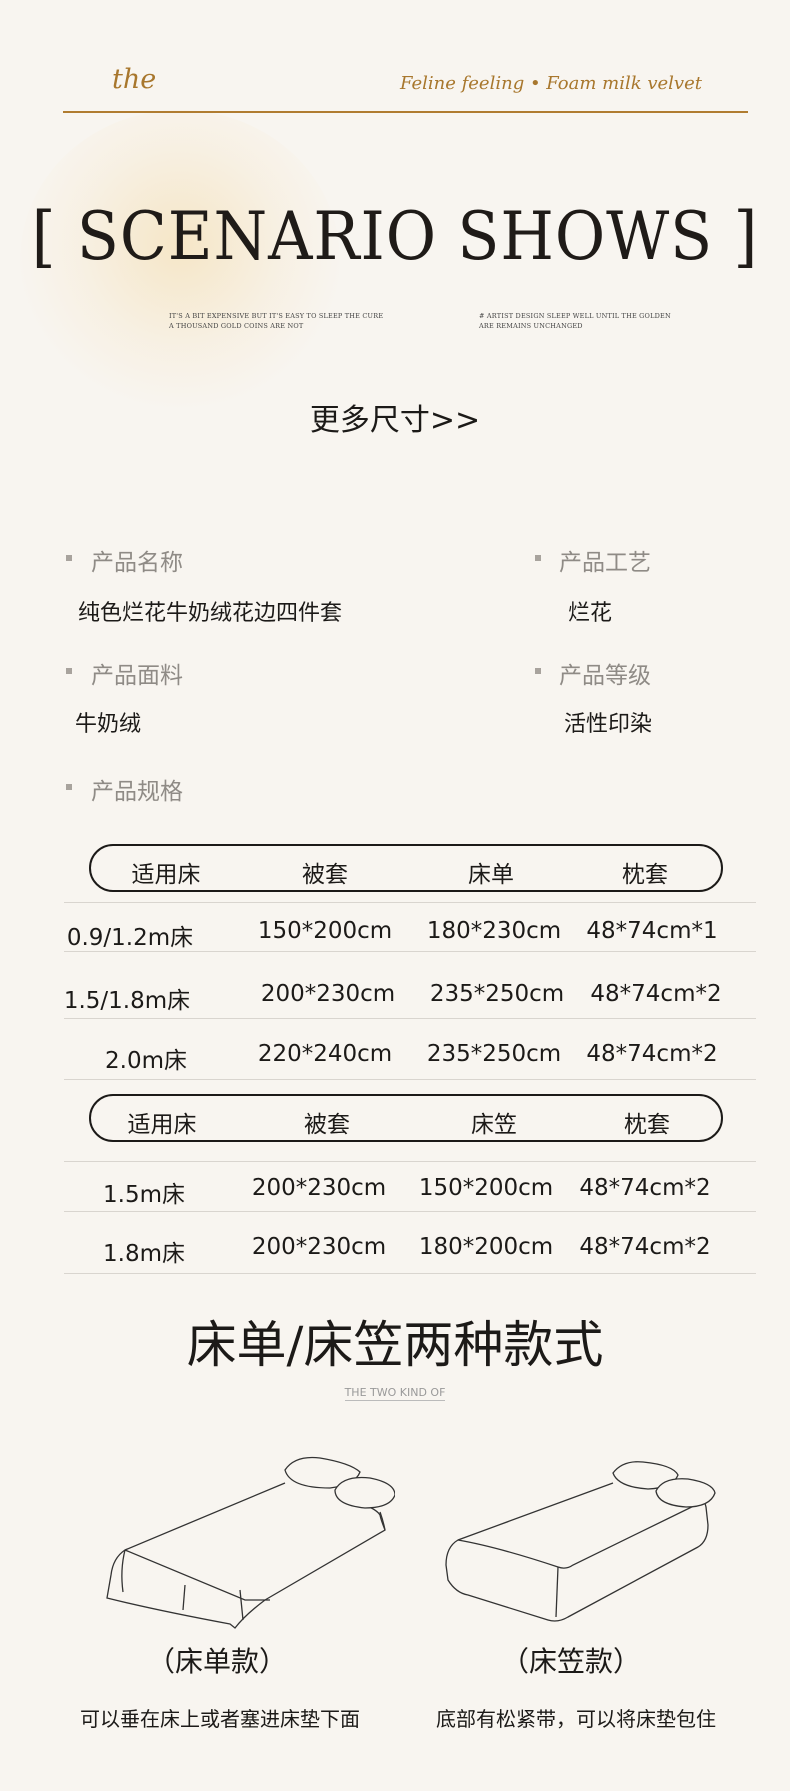 This screenshot has width=790, height=1791. I want to click on styles-subheading: THE TWO KIND OF, so click(395, 1393).